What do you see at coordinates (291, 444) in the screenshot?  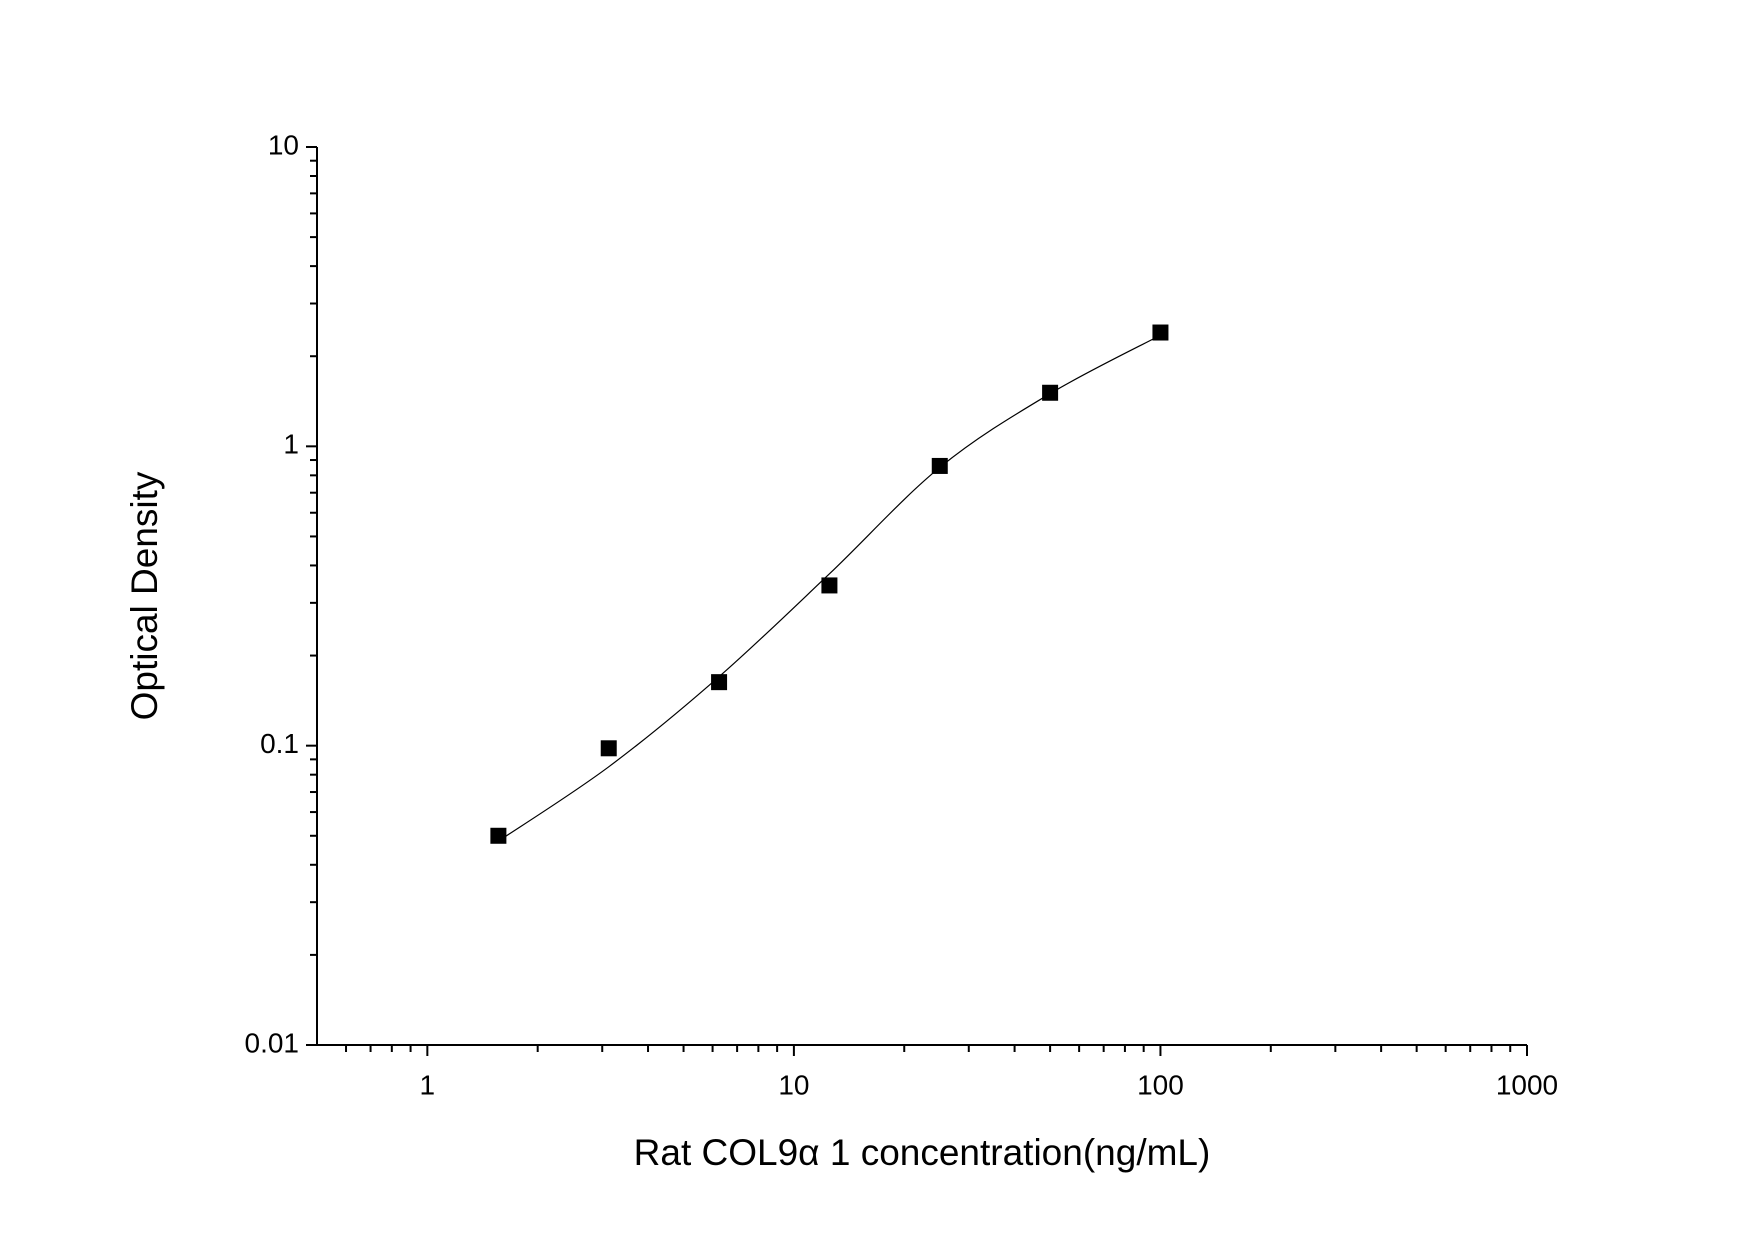 I see `y-tick-label: 1` at bounding box center [291, 444].